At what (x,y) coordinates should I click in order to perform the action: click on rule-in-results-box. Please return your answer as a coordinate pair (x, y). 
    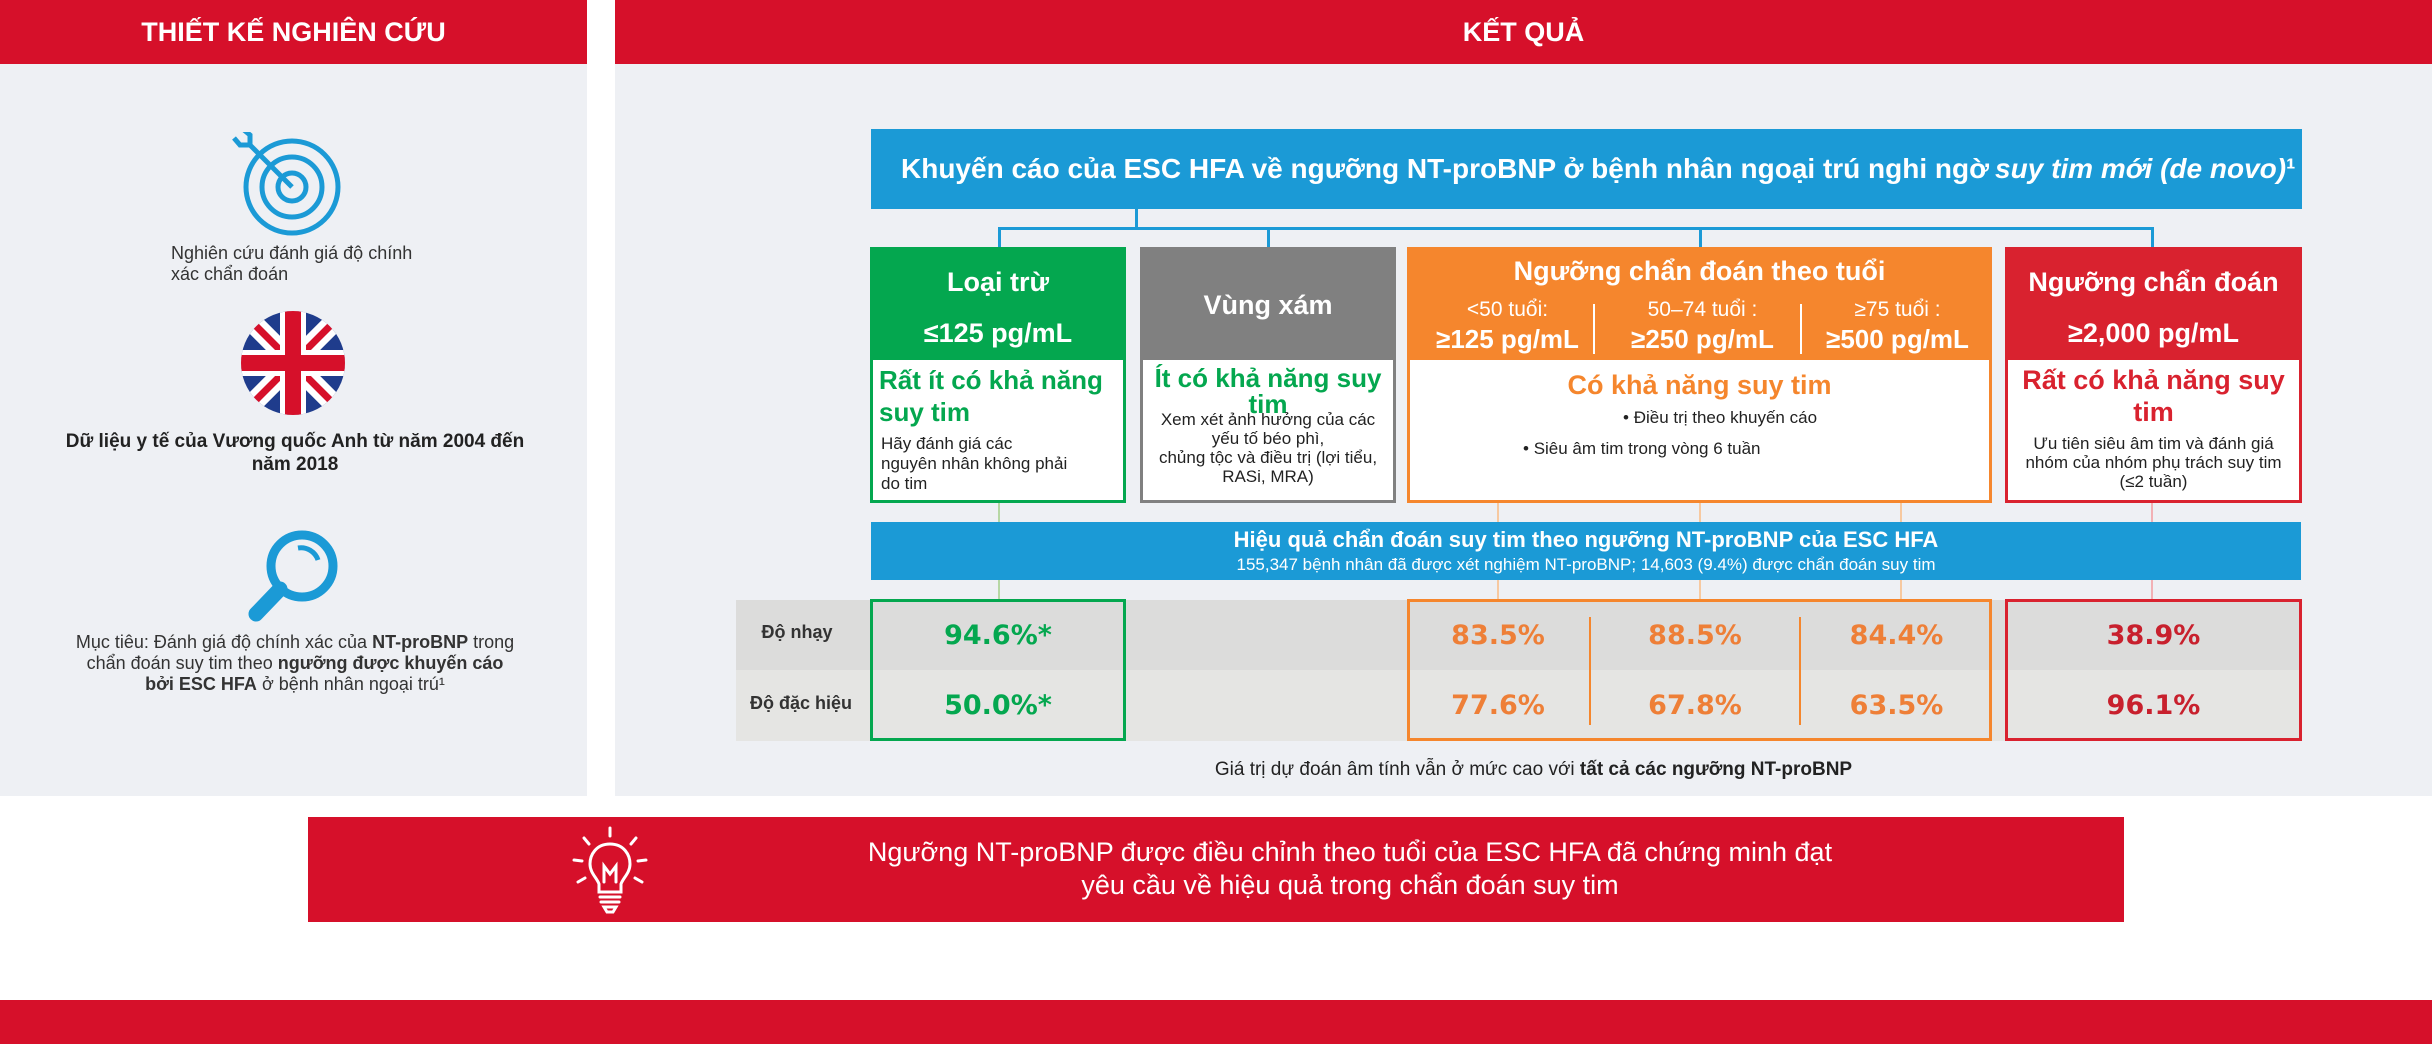
    Looking at the image, I should click on (2153, 670).